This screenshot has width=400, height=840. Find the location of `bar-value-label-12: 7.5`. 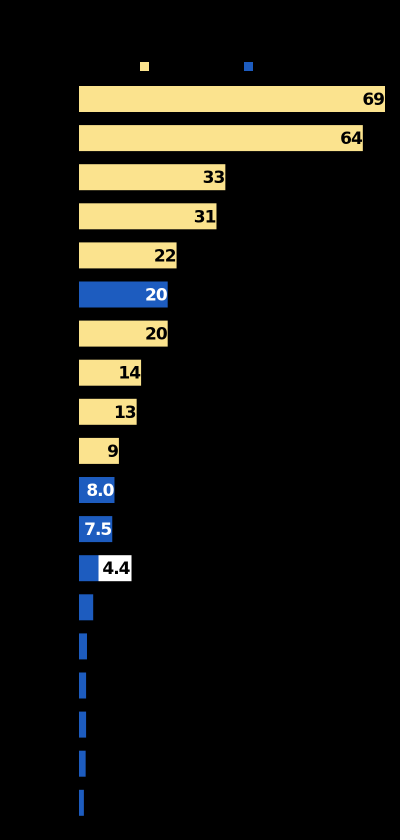

bar-value-label-12: 7.5 is located at coordinates (97, 530).